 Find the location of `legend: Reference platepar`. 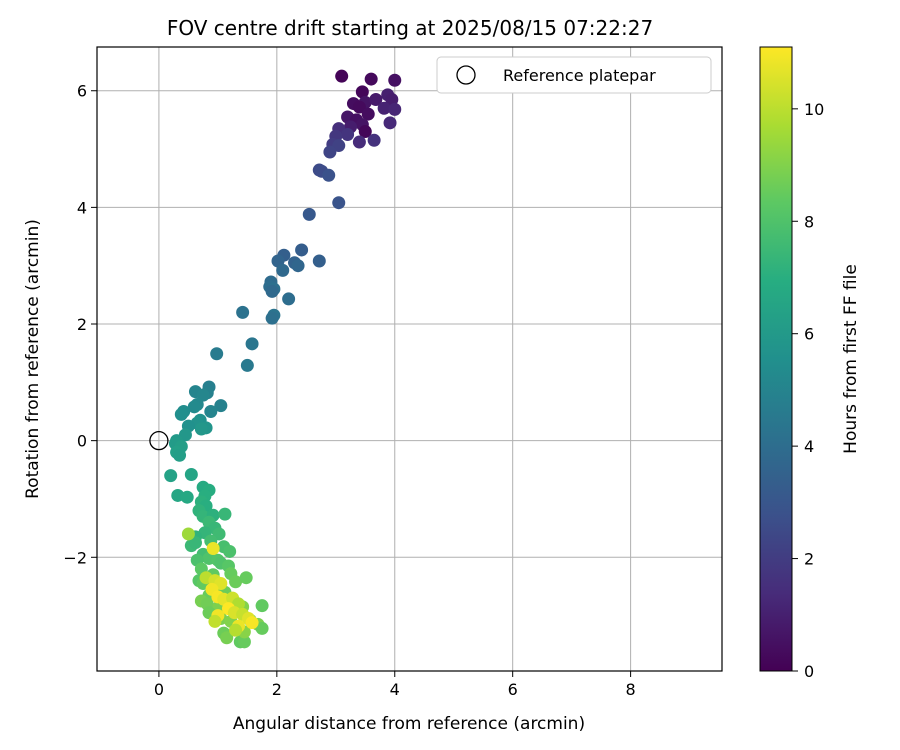

legend: Reference platepar is located at coordinates (574, 75).